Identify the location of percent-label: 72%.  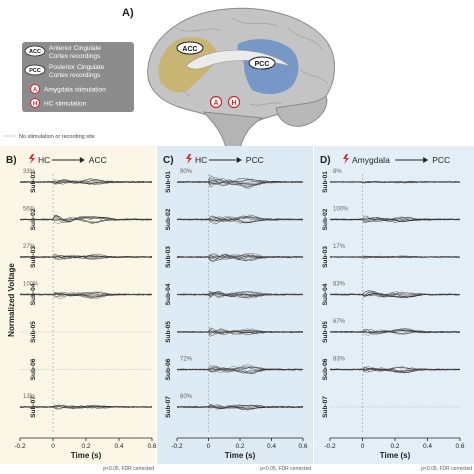
(186, 360).